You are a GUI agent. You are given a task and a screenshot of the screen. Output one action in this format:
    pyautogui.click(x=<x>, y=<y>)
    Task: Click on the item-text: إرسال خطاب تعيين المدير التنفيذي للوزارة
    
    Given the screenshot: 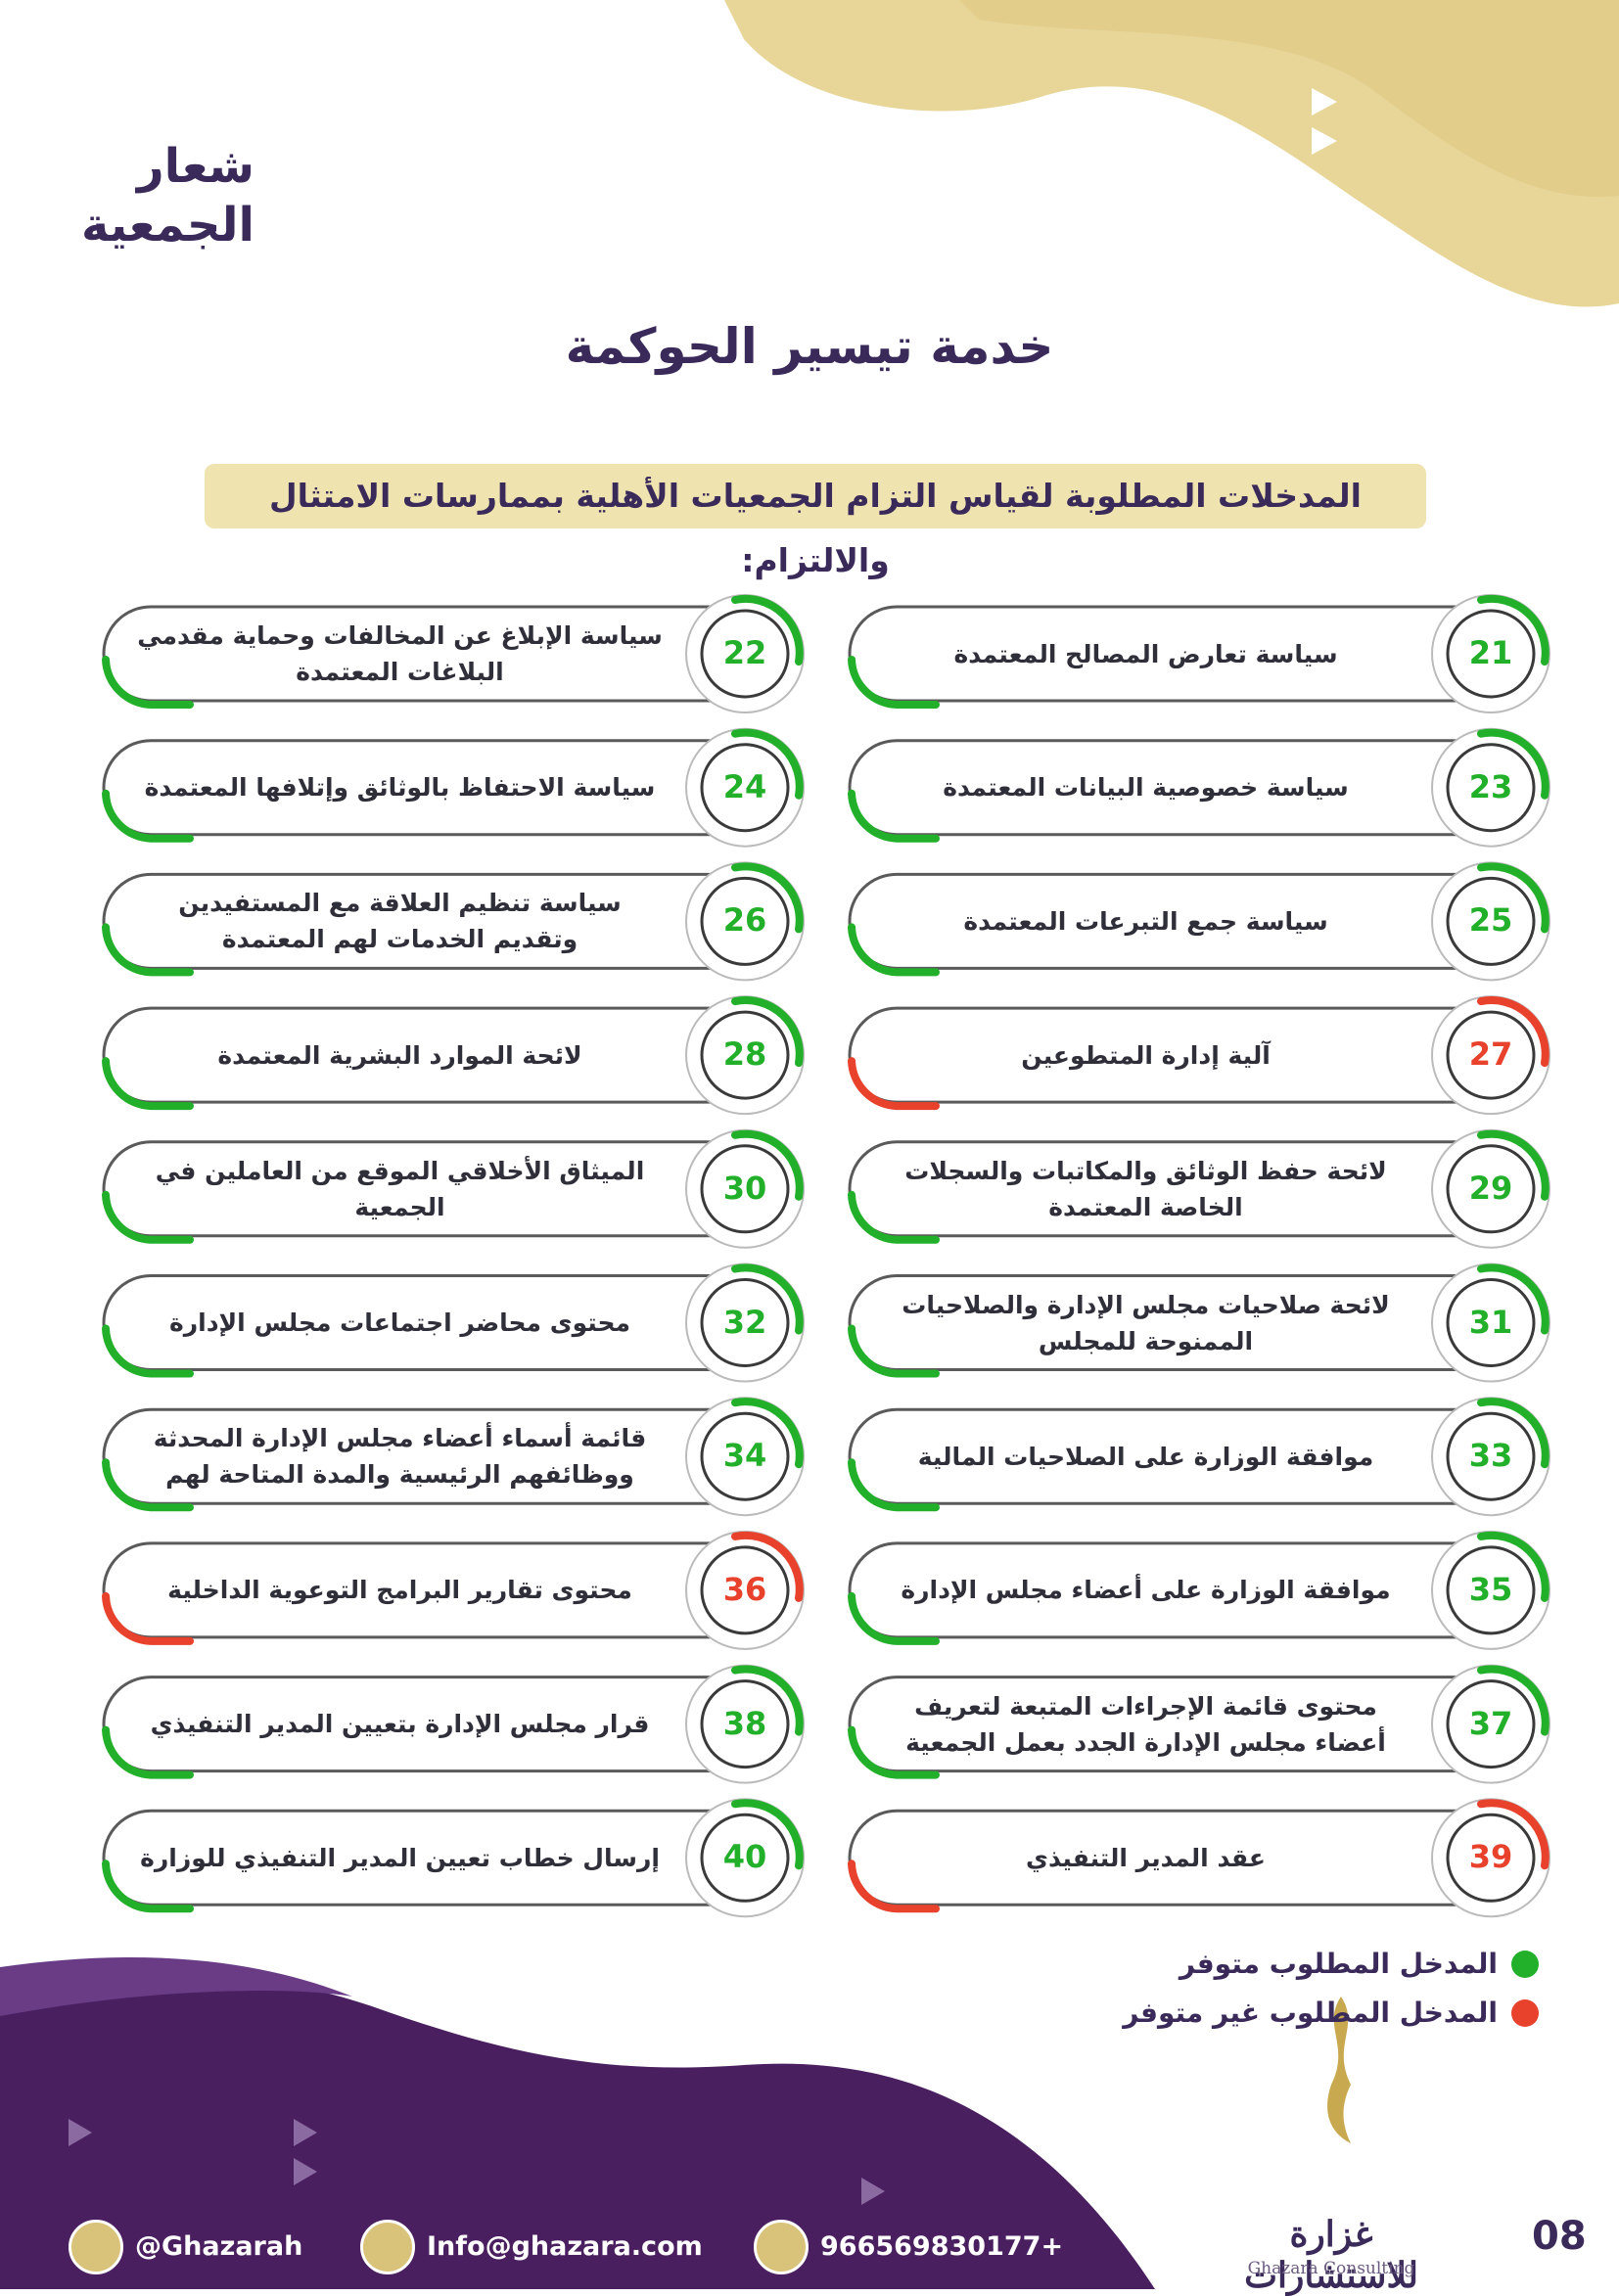 What is the action you would take?
    pyautogui.click(x=400, y=1857)
    